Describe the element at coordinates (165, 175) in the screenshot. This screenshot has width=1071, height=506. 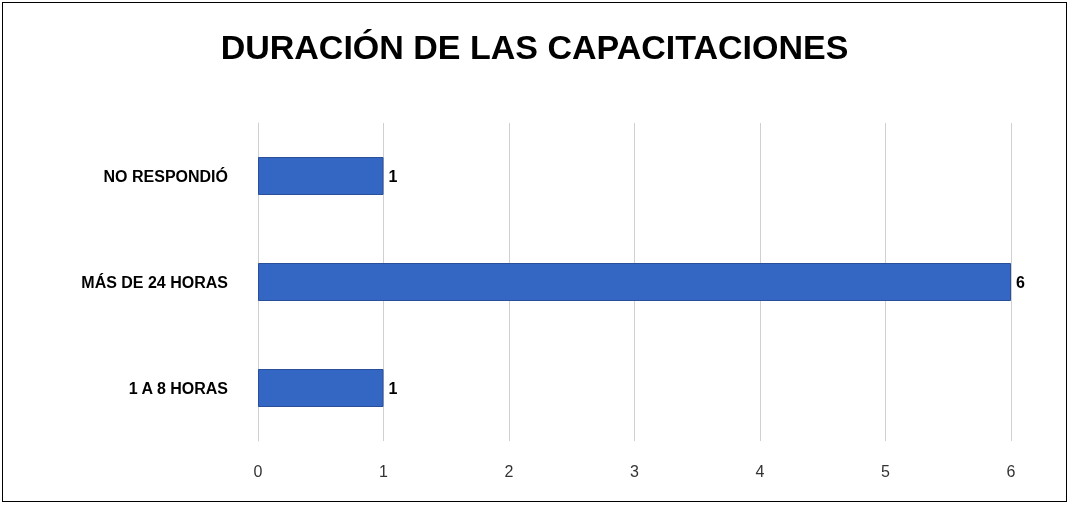
I see `y-tick-label: NO RESPONDIÓ` at that location.